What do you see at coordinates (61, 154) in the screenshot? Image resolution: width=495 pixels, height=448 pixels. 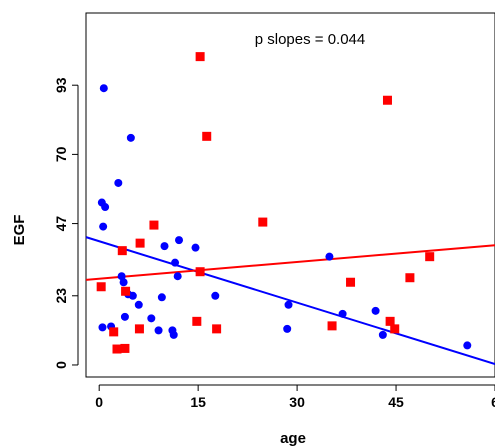 I see `y-tick-label: 70` at bounding box center [61, 154].